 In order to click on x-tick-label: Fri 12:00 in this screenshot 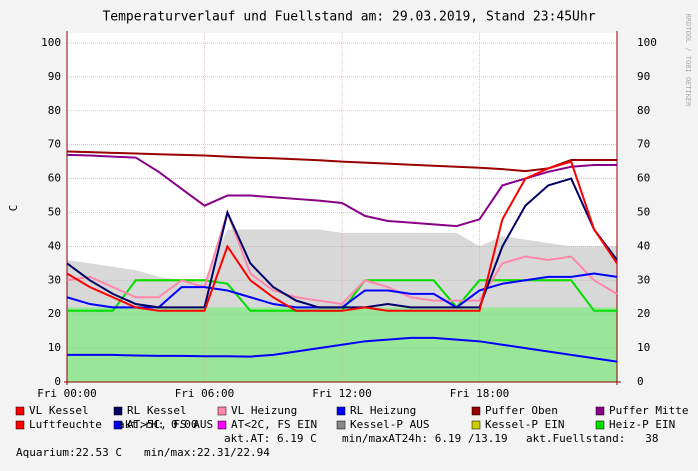, I will do `click(342, 393)`.